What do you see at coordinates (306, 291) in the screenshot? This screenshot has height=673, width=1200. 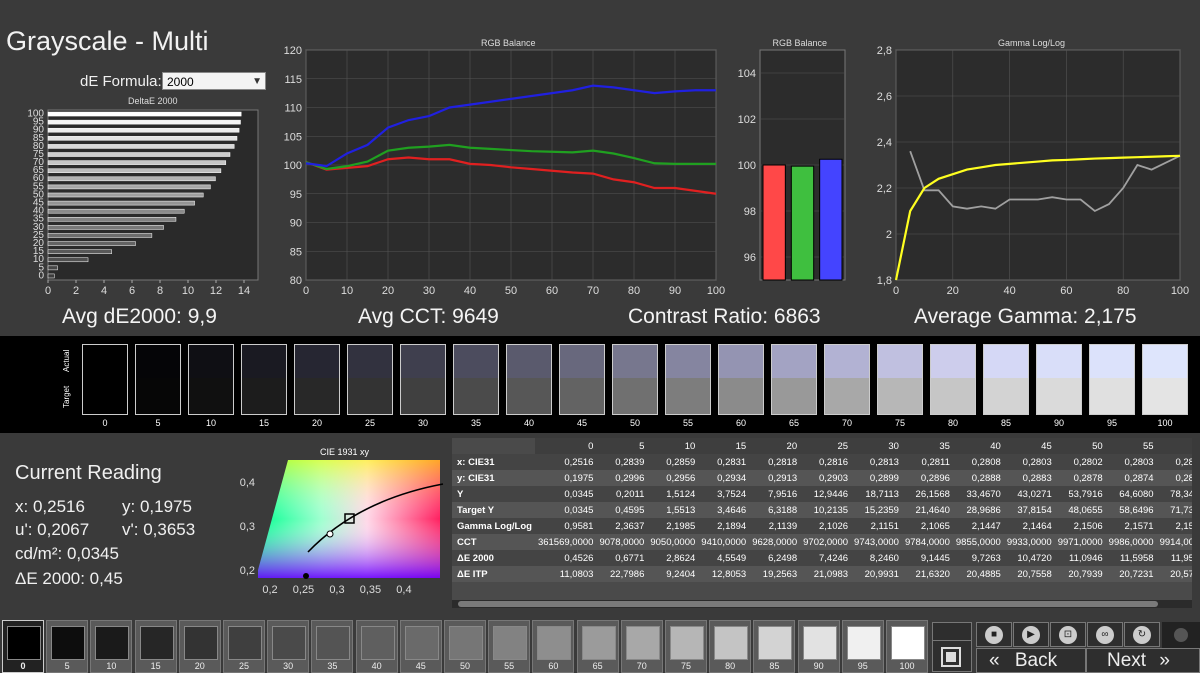 I see `rgb-xtick-0: 0` at bounding box center [306, 291].